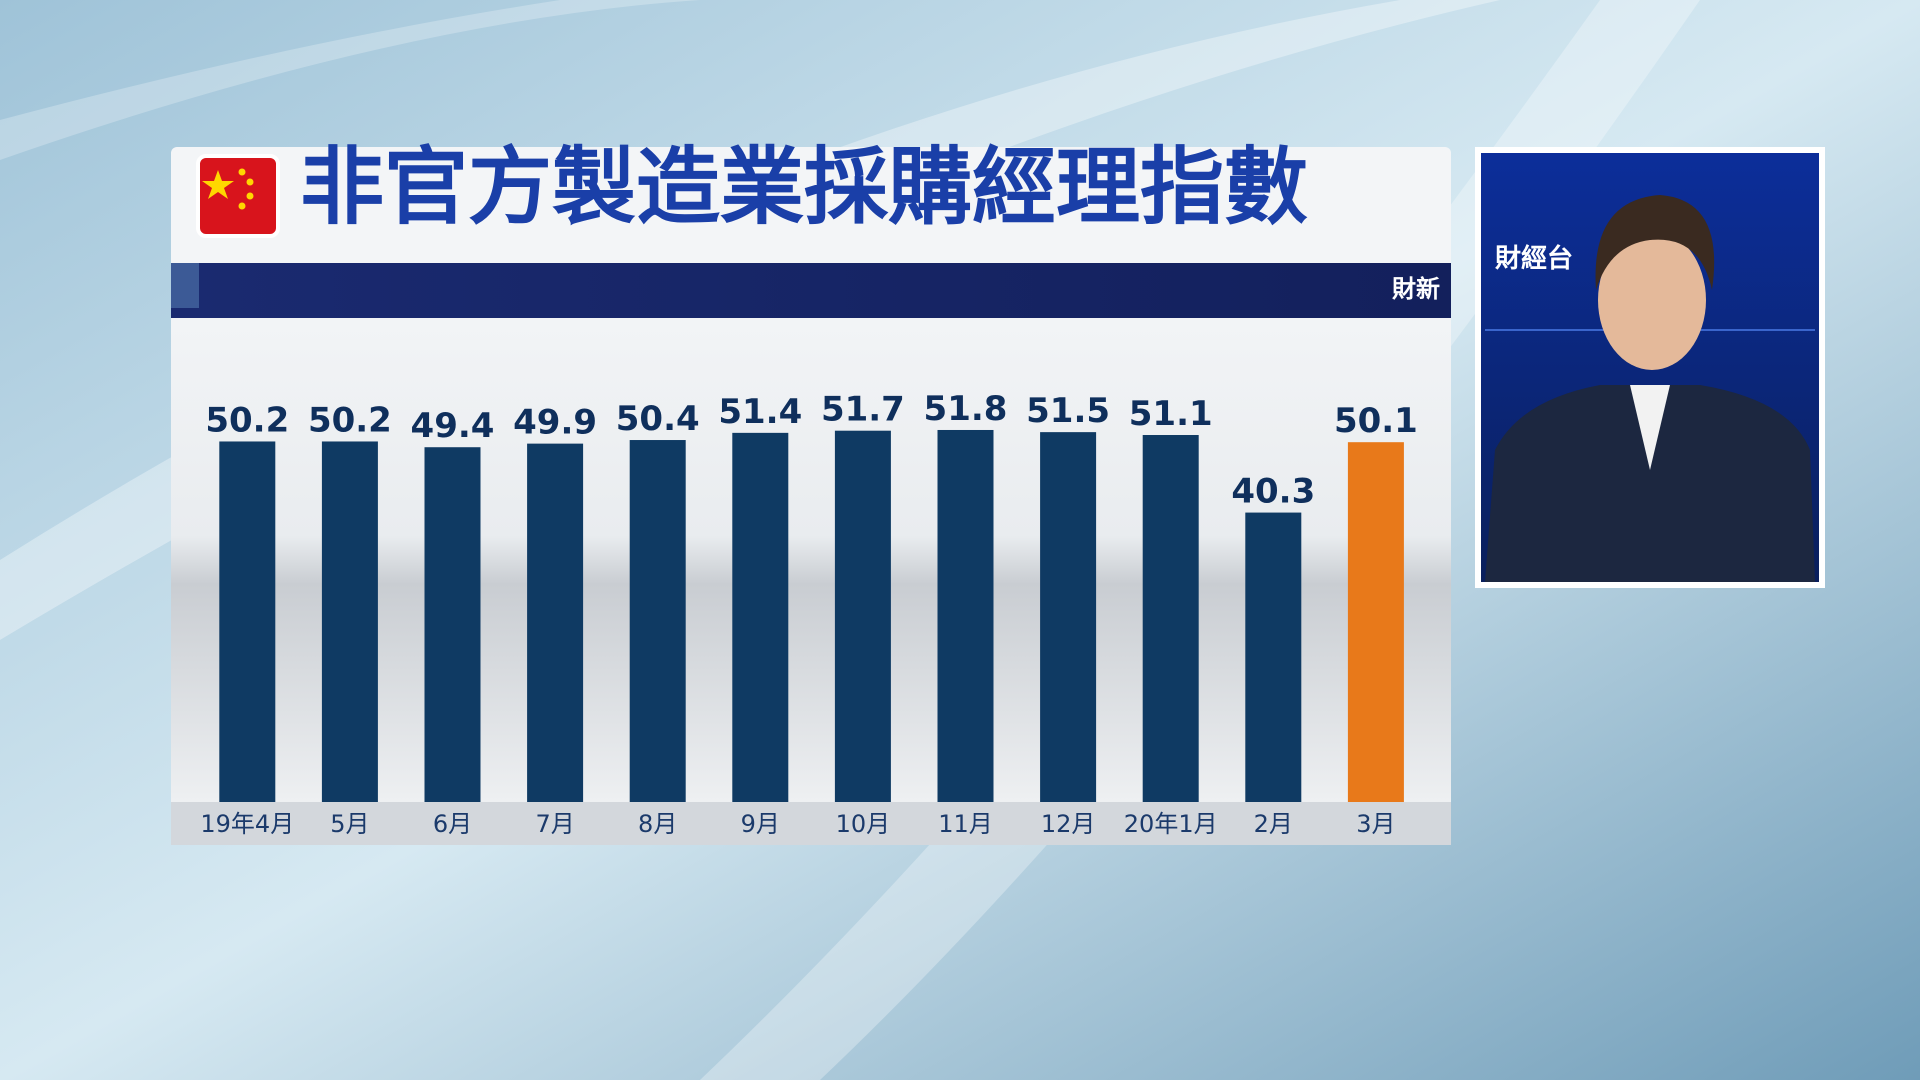 The height and width of the screenshot is (1080, 1920). What do you see at coordinates (1375, 824) in the screenshot?
I see `x-tick-label: 3月` at bounding box center [1375, 824].